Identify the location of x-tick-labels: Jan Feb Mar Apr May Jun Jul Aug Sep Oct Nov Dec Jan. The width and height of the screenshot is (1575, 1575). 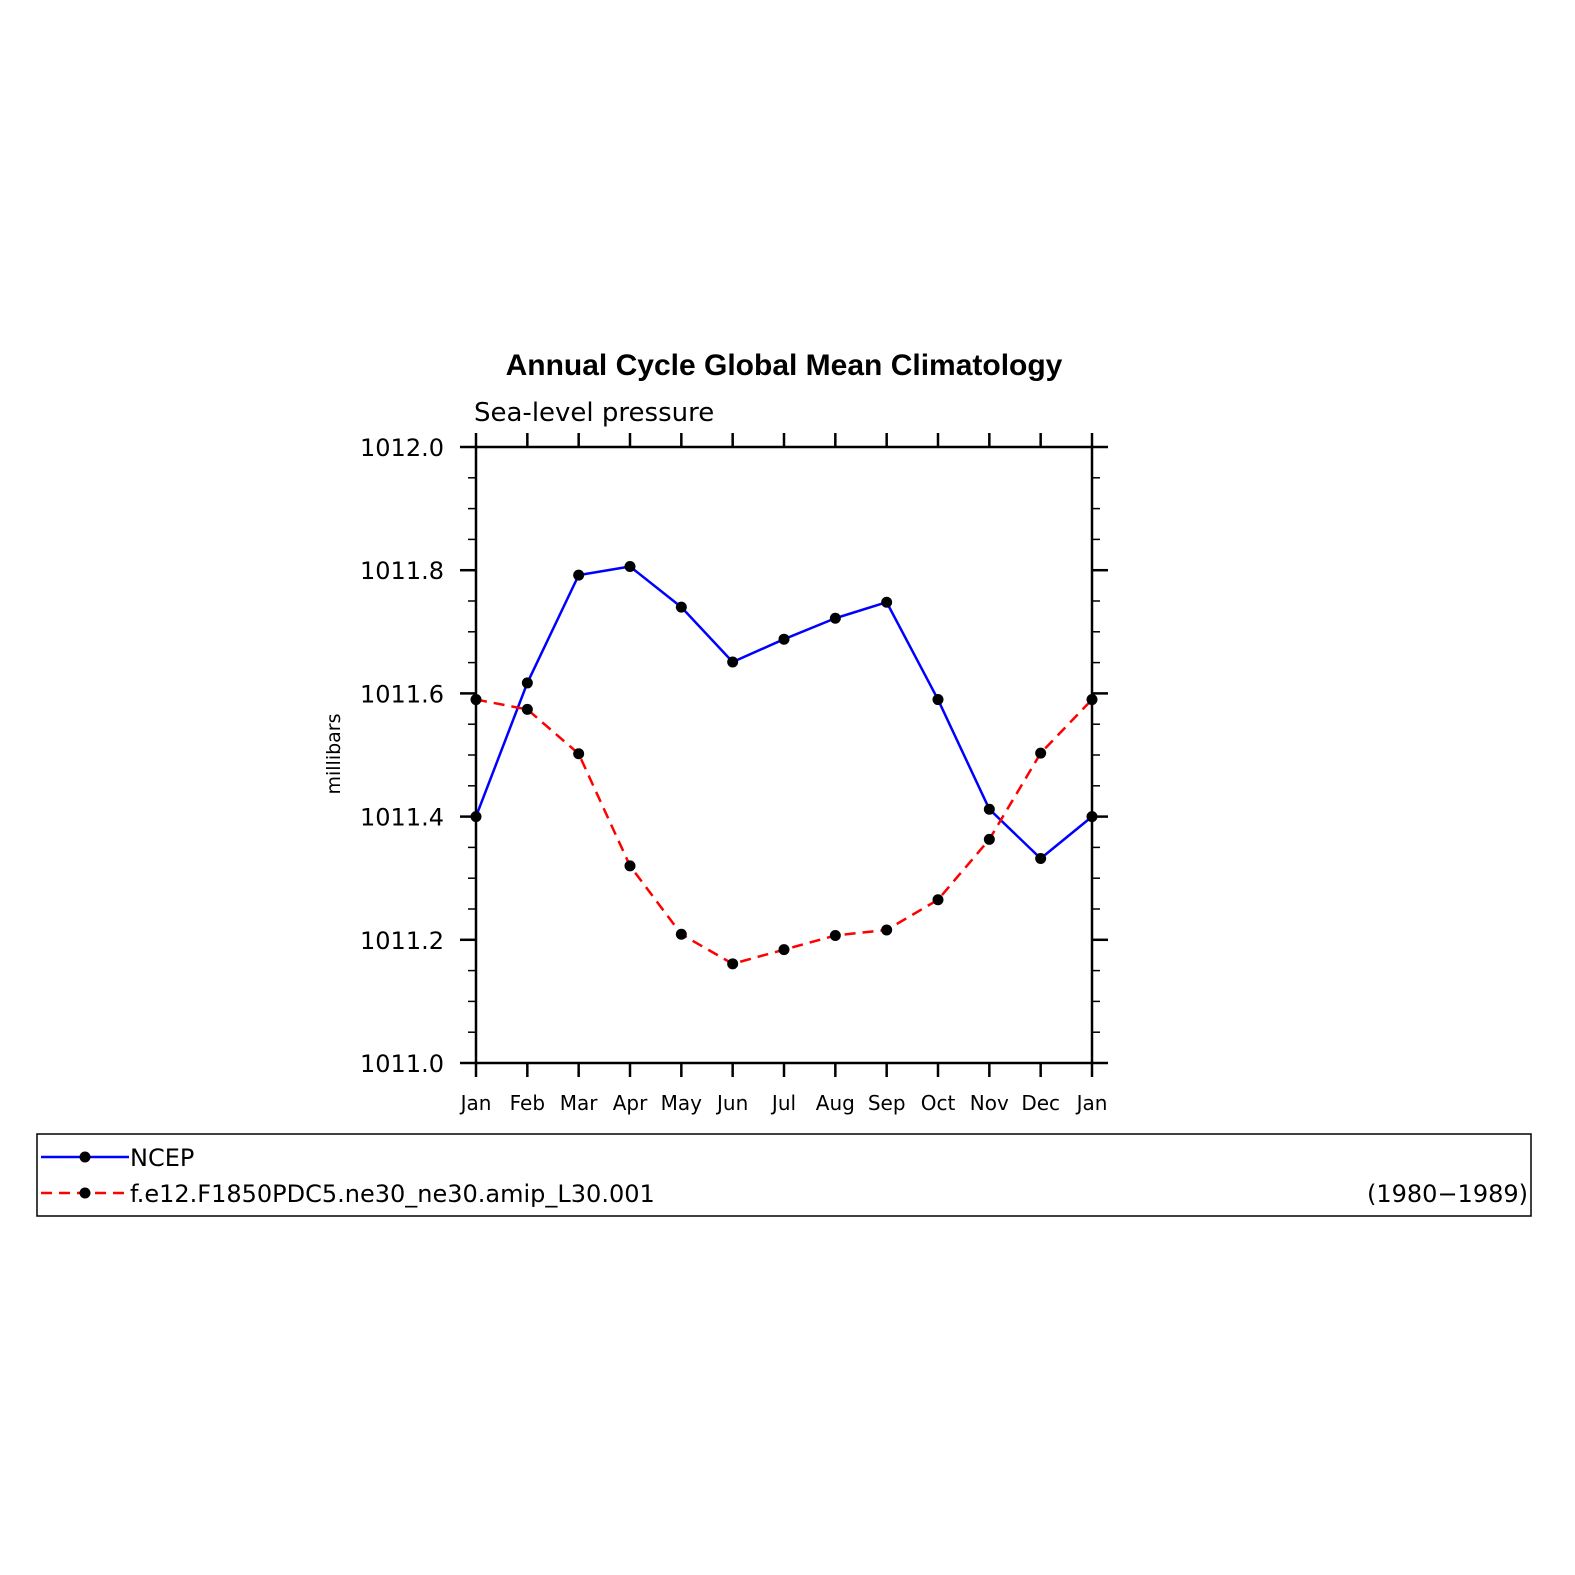
(783, 1103).